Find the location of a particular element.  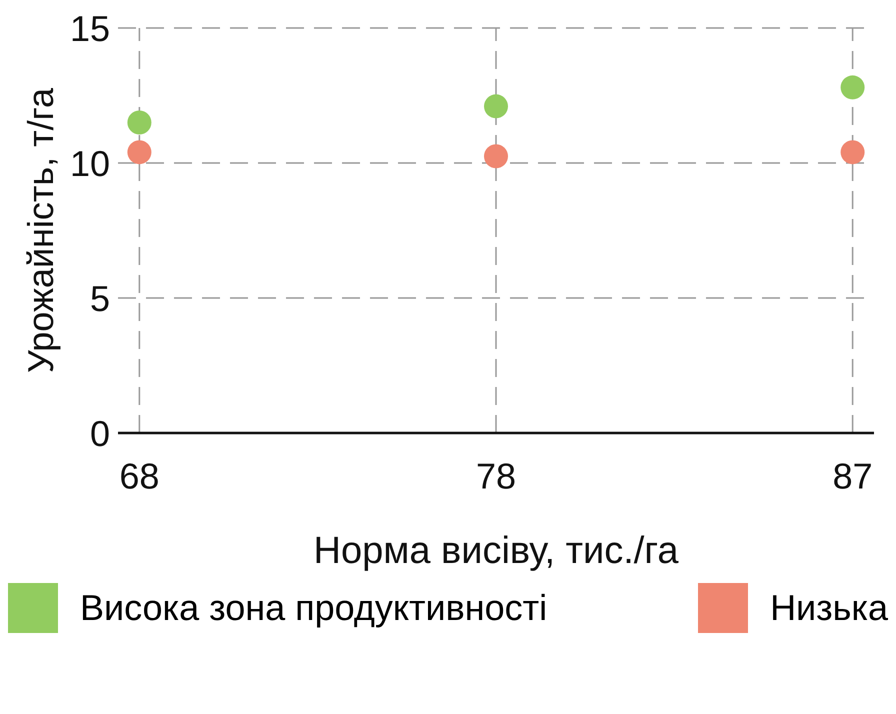

y-tick-label: 5 is located at coordinates (100, 298).